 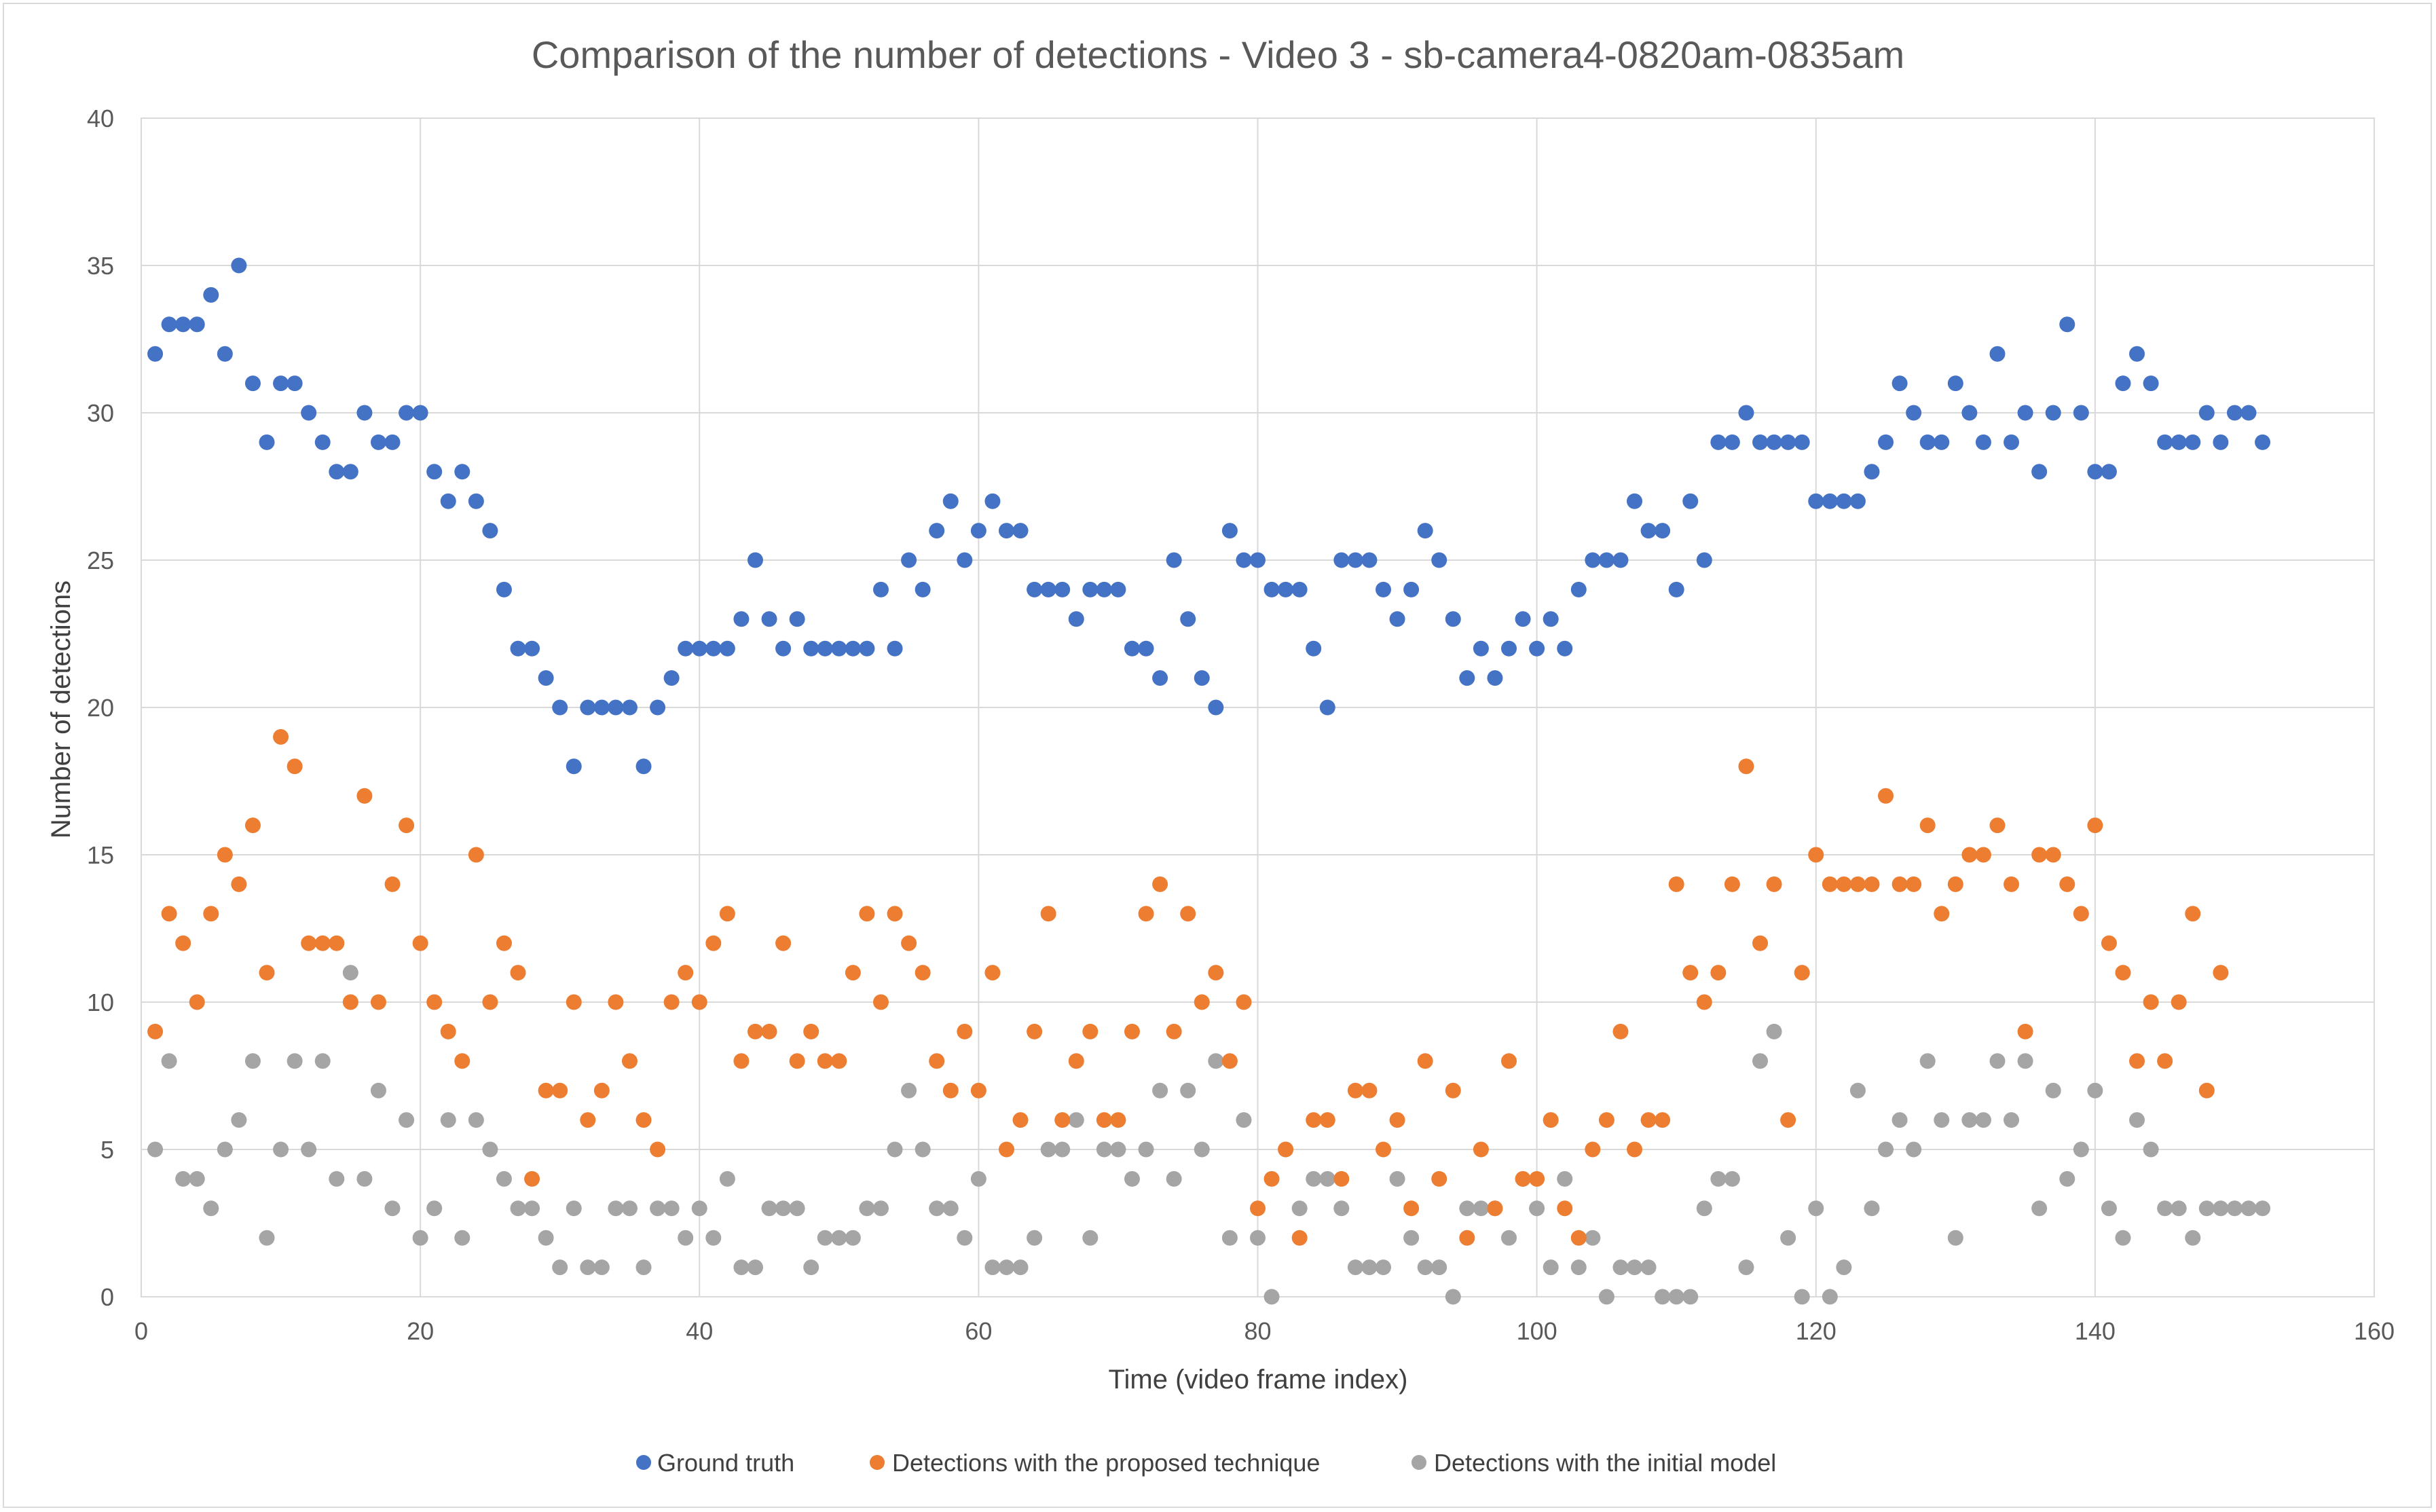 I want to click on y-tick-label: 0, so click(x=107, y=1297).